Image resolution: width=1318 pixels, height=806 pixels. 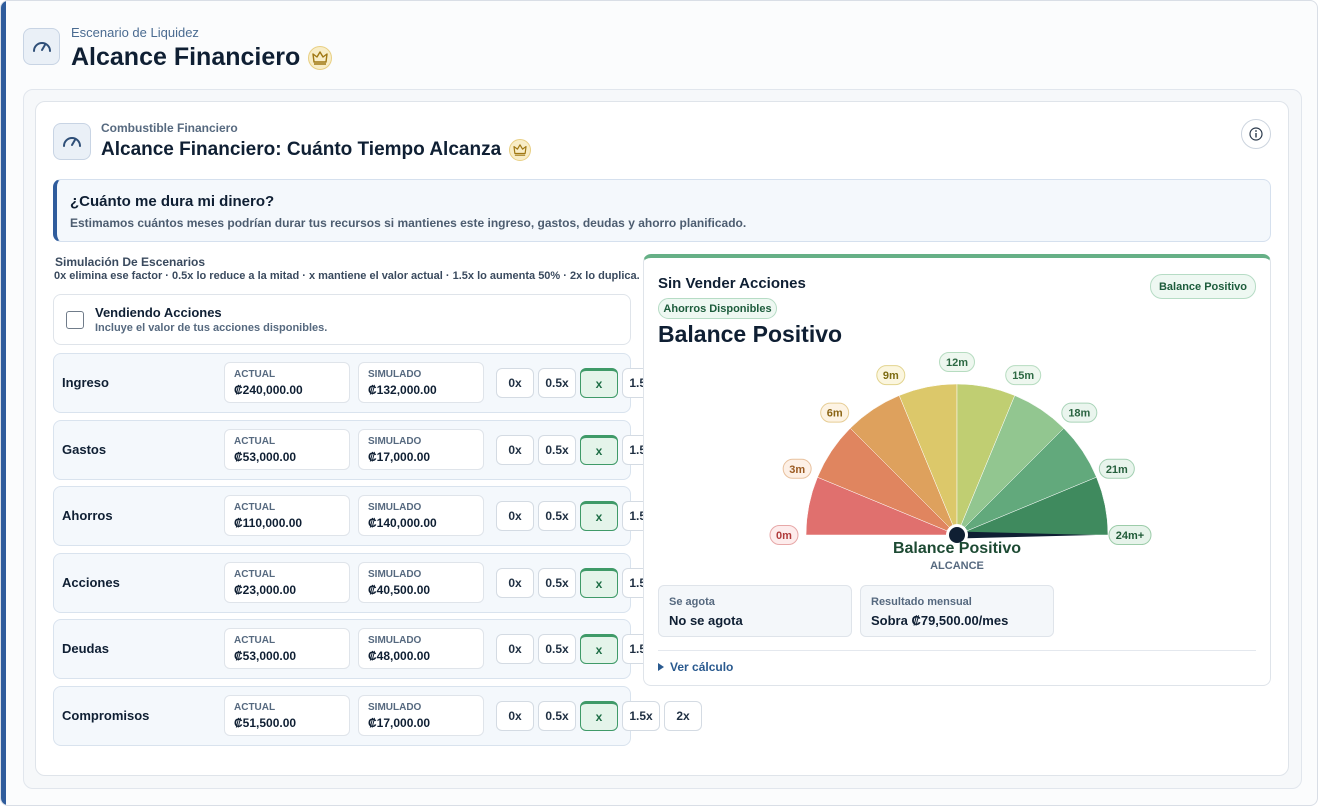 I want to click on gauge-tick-label: 3m, so click(x=797, y=468).